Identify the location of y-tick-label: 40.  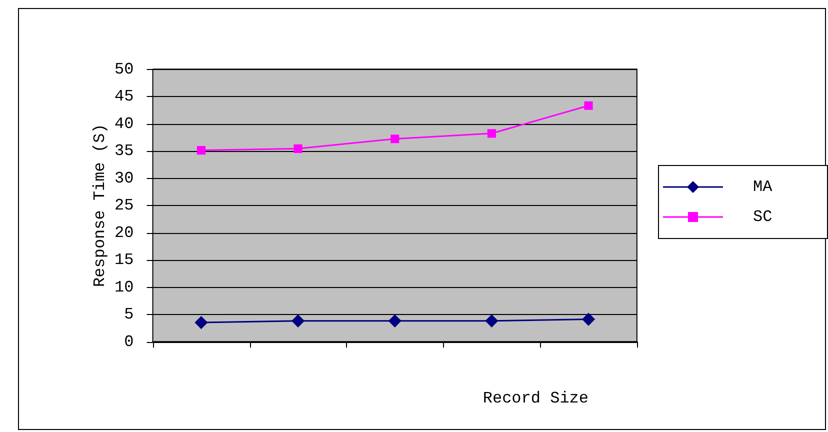
(124, 123).